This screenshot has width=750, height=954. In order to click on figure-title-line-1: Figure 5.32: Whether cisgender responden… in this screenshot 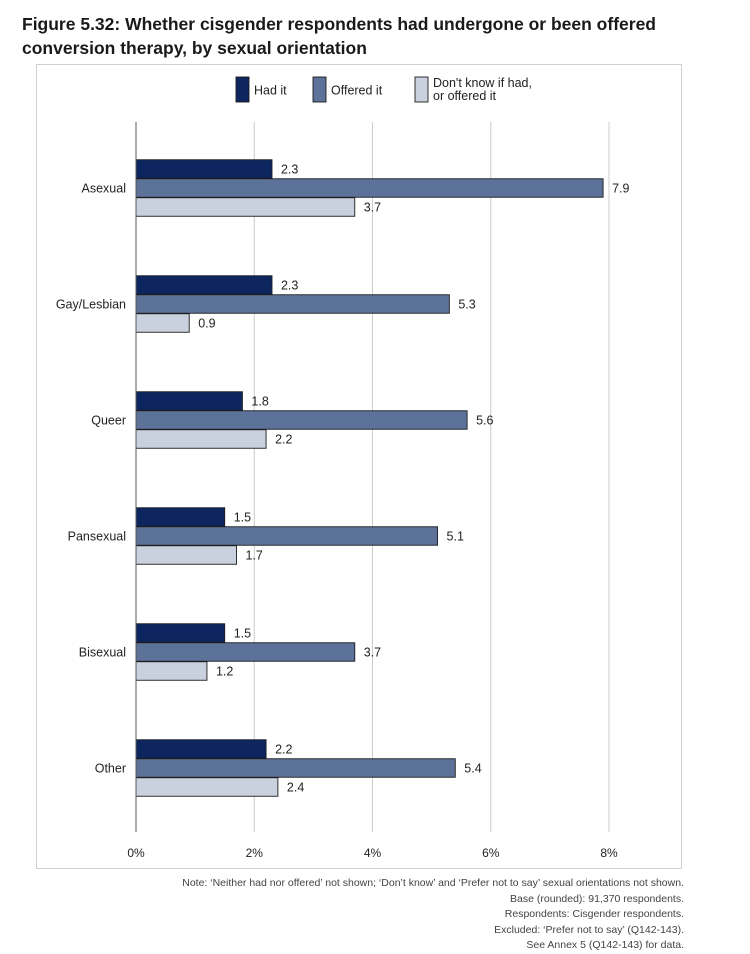, I will do `click(339, 24)`.